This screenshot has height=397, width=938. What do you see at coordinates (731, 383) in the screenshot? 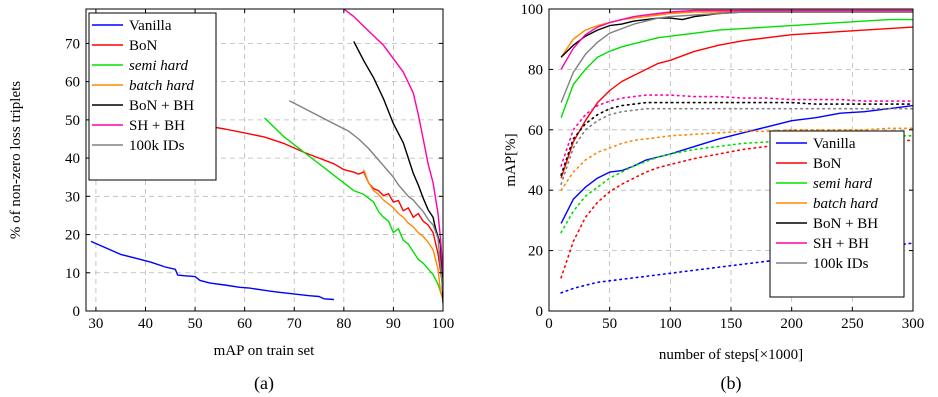
I see `panel-label-b: (b)` at bounding box center [731, 383].